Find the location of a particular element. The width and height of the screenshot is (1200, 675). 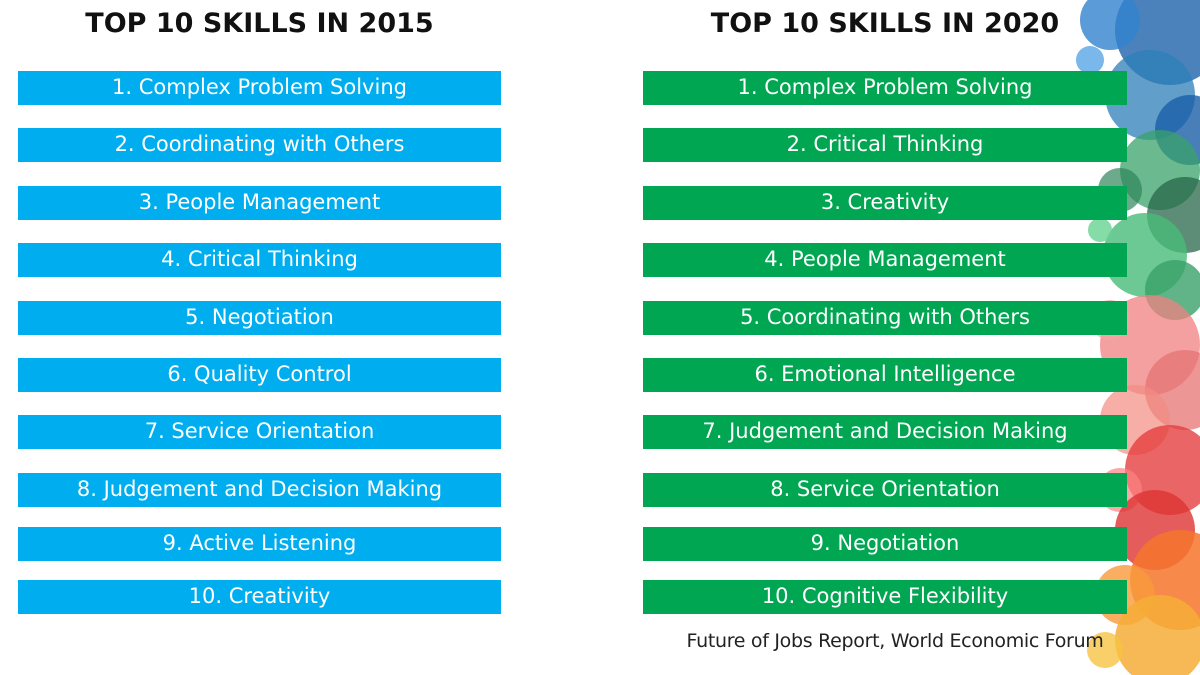

skill-2020-item: 5. Coordinating with Others is located at coordinates (885, 318).